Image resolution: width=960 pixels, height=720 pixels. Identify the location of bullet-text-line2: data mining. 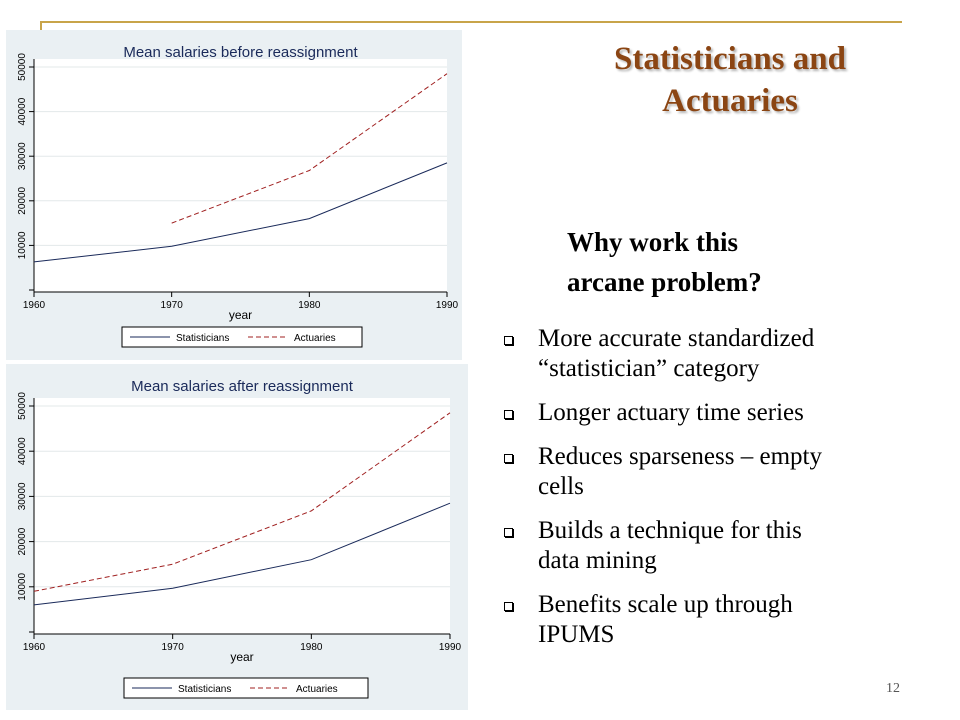
(597, 560).